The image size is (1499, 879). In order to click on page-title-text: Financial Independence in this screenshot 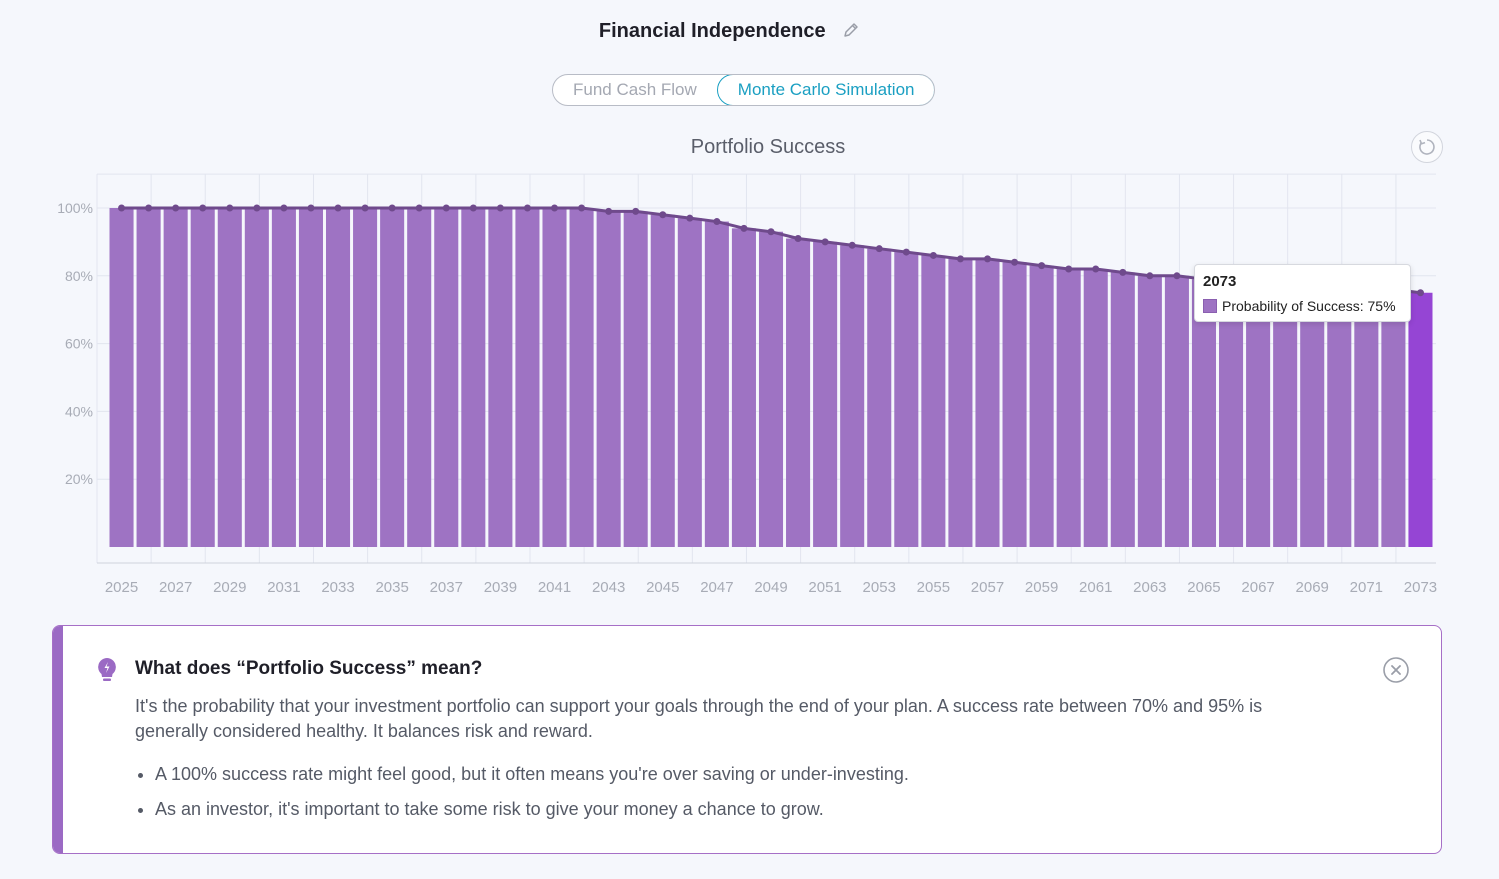, I will do `click(712, 31)`.